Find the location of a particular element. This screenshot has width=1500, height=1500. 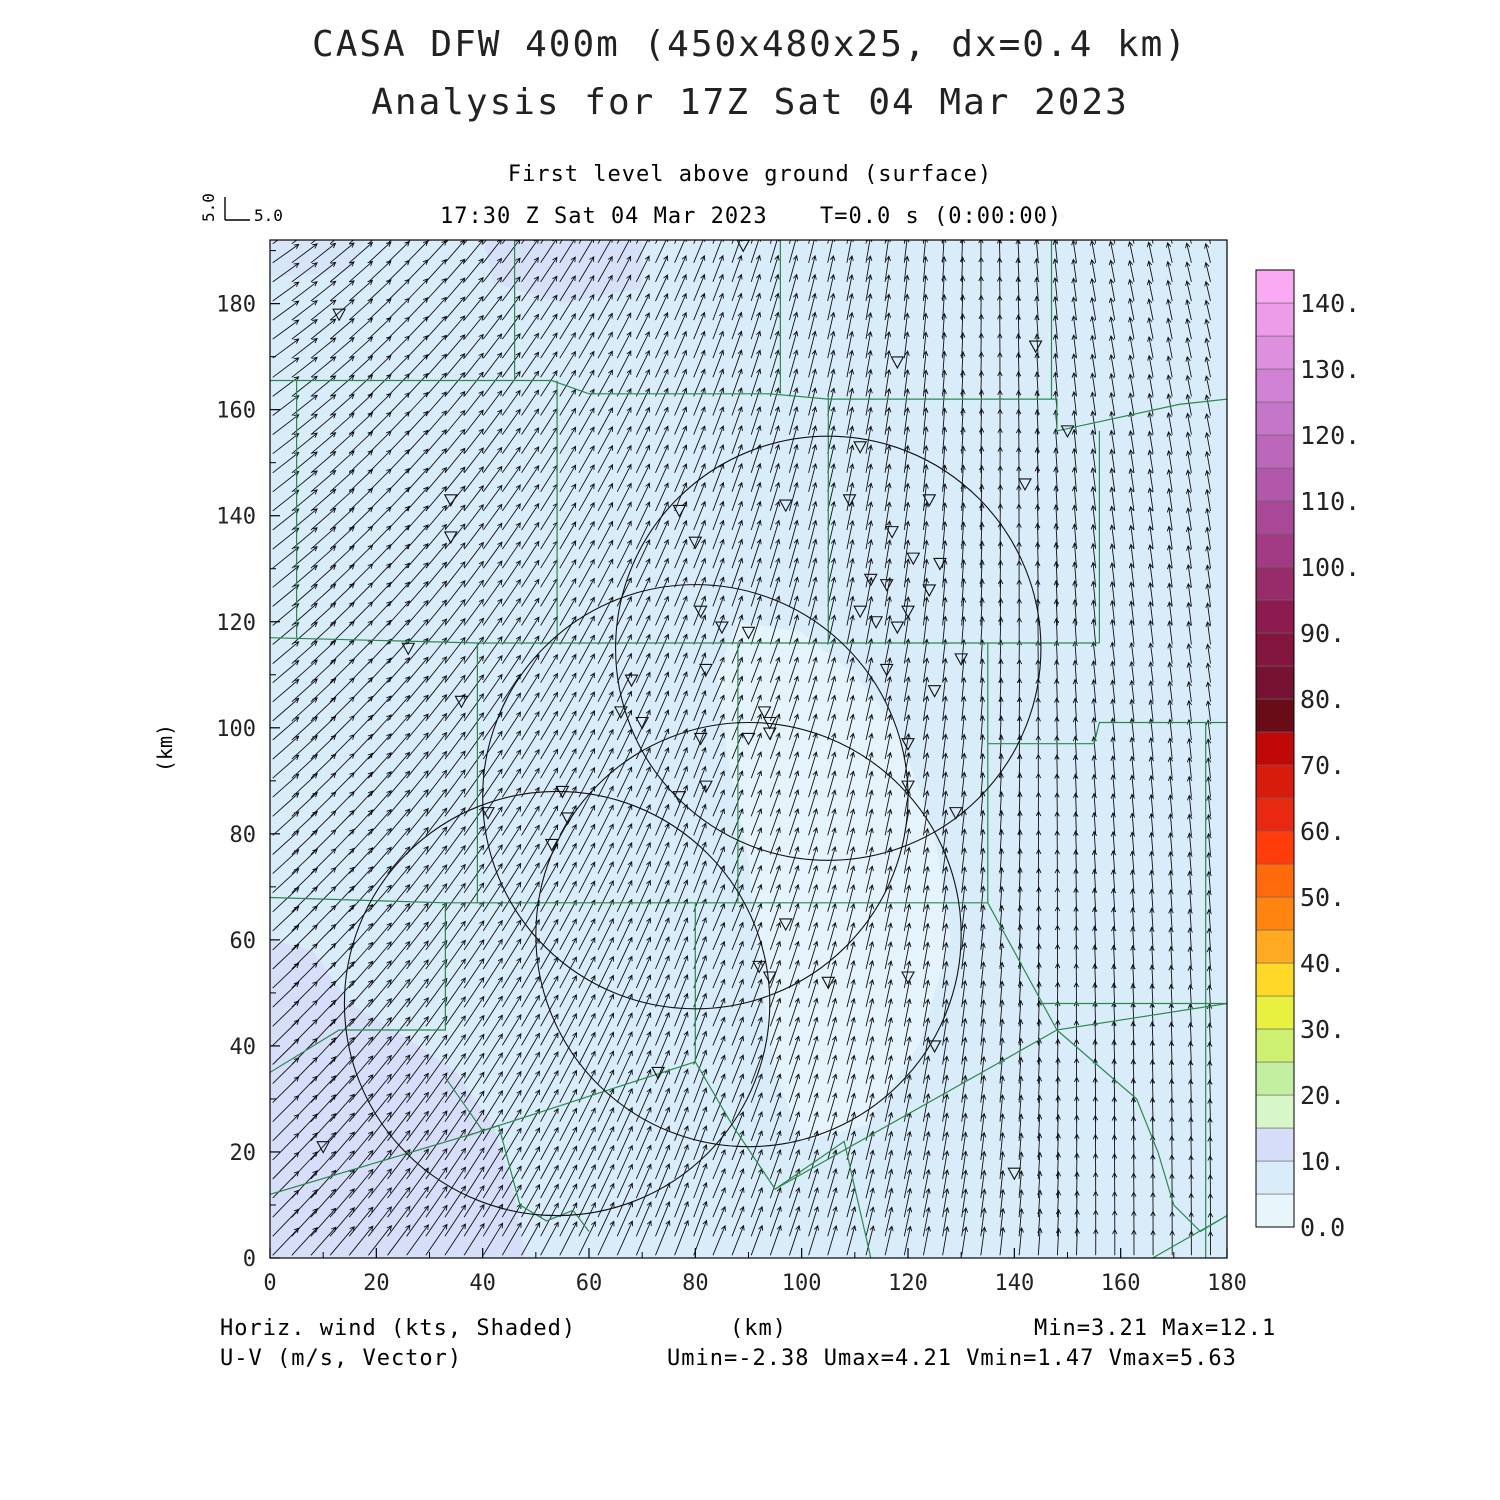

chart-subtitle: Analysis for 17Z Sat 04 Mar 2023 is located at coordinates (750, 102).